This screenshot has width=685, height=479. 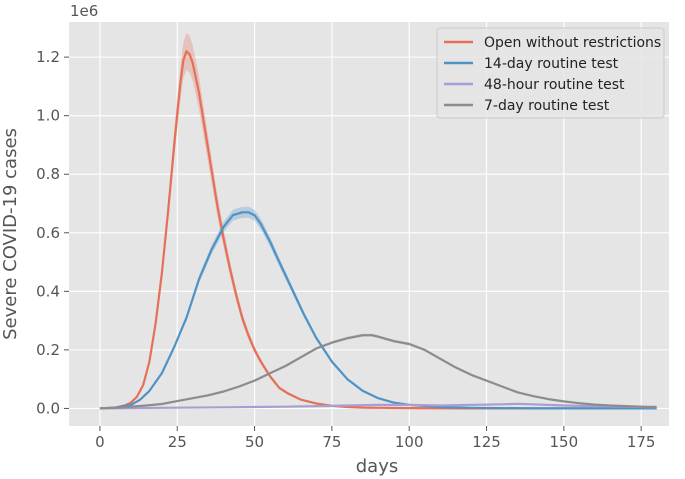 What do you see at coordinates (84, 11) in the screenshot?
I see `y-scale-label: 1e6` at bounding box center [84, 11].